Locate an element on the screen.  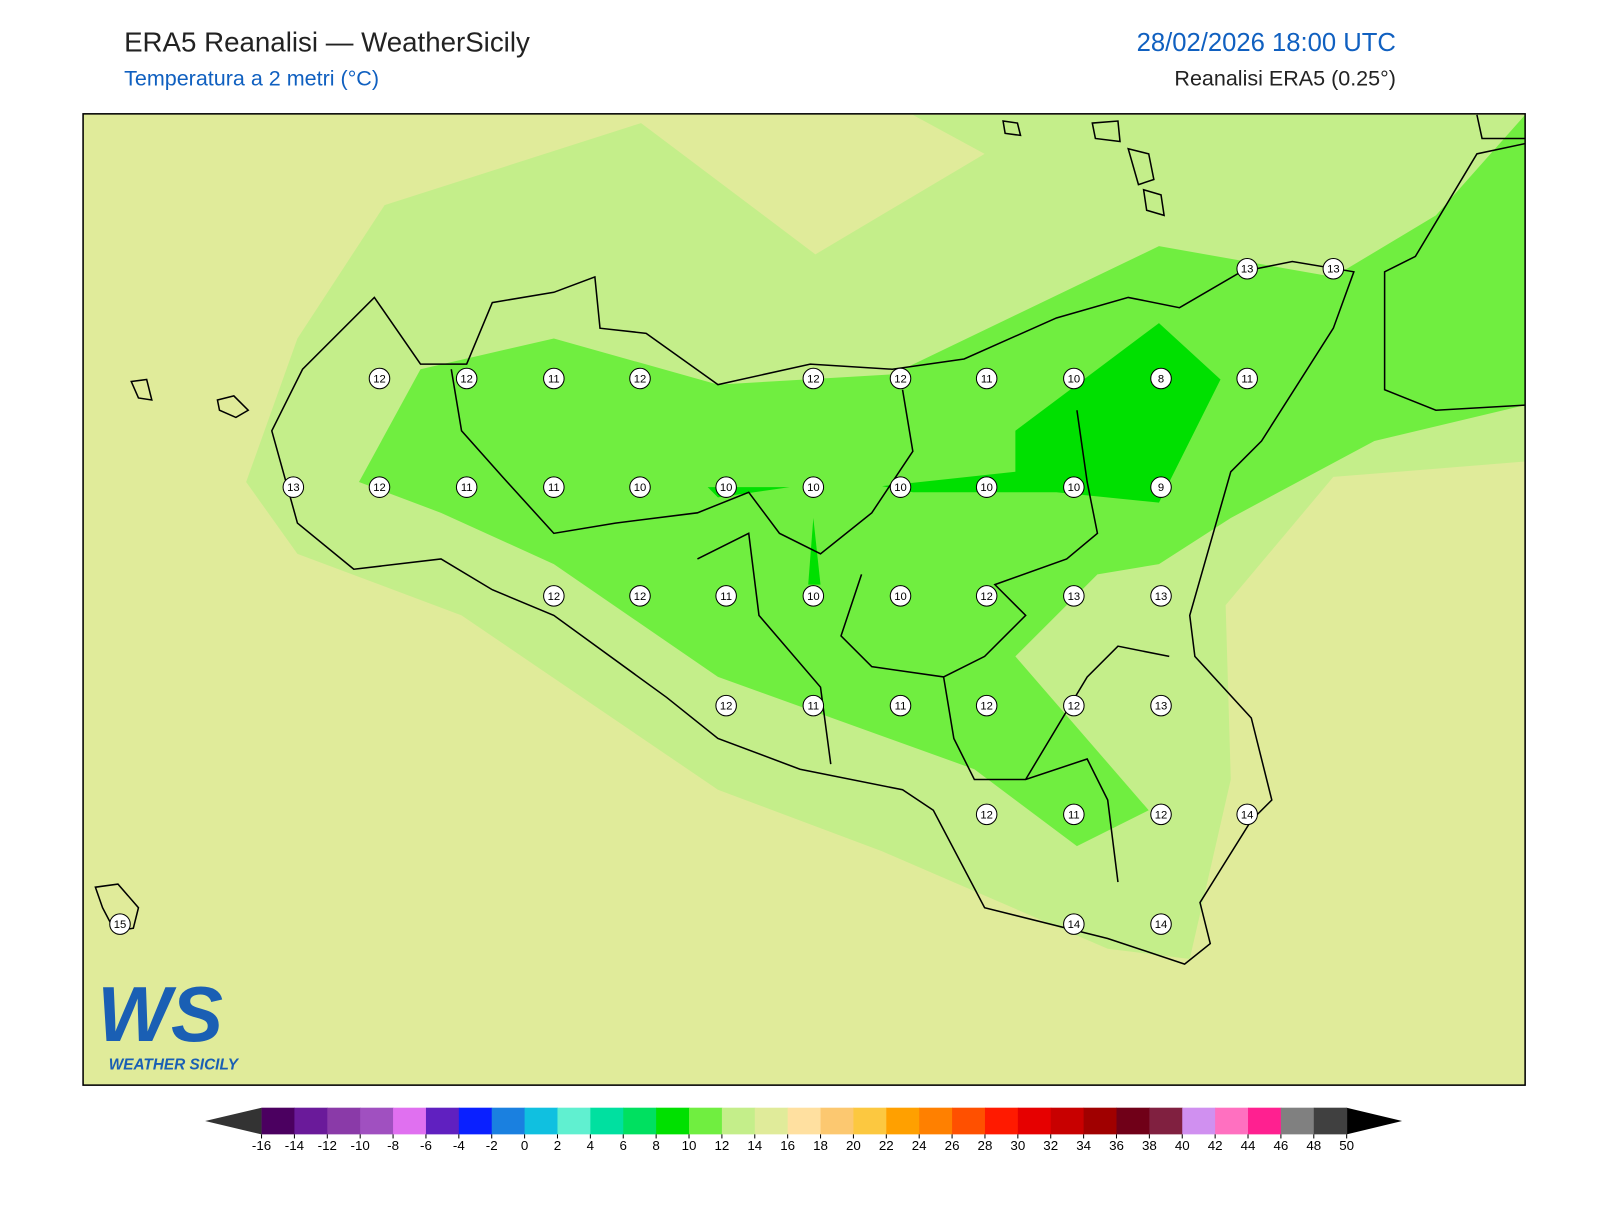
station: 15 is located at coordinates (120, 924).